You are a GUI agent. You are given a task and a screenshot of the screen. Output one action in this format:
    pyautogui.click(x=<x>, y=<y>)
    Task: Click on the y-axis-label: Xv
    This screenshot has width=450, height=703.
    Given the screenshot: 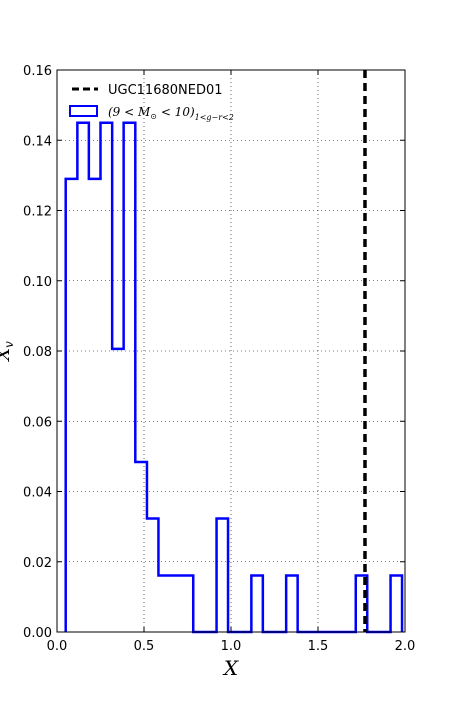 What is the action you would take?
    pyautogui.click(x=8, y=352)
    